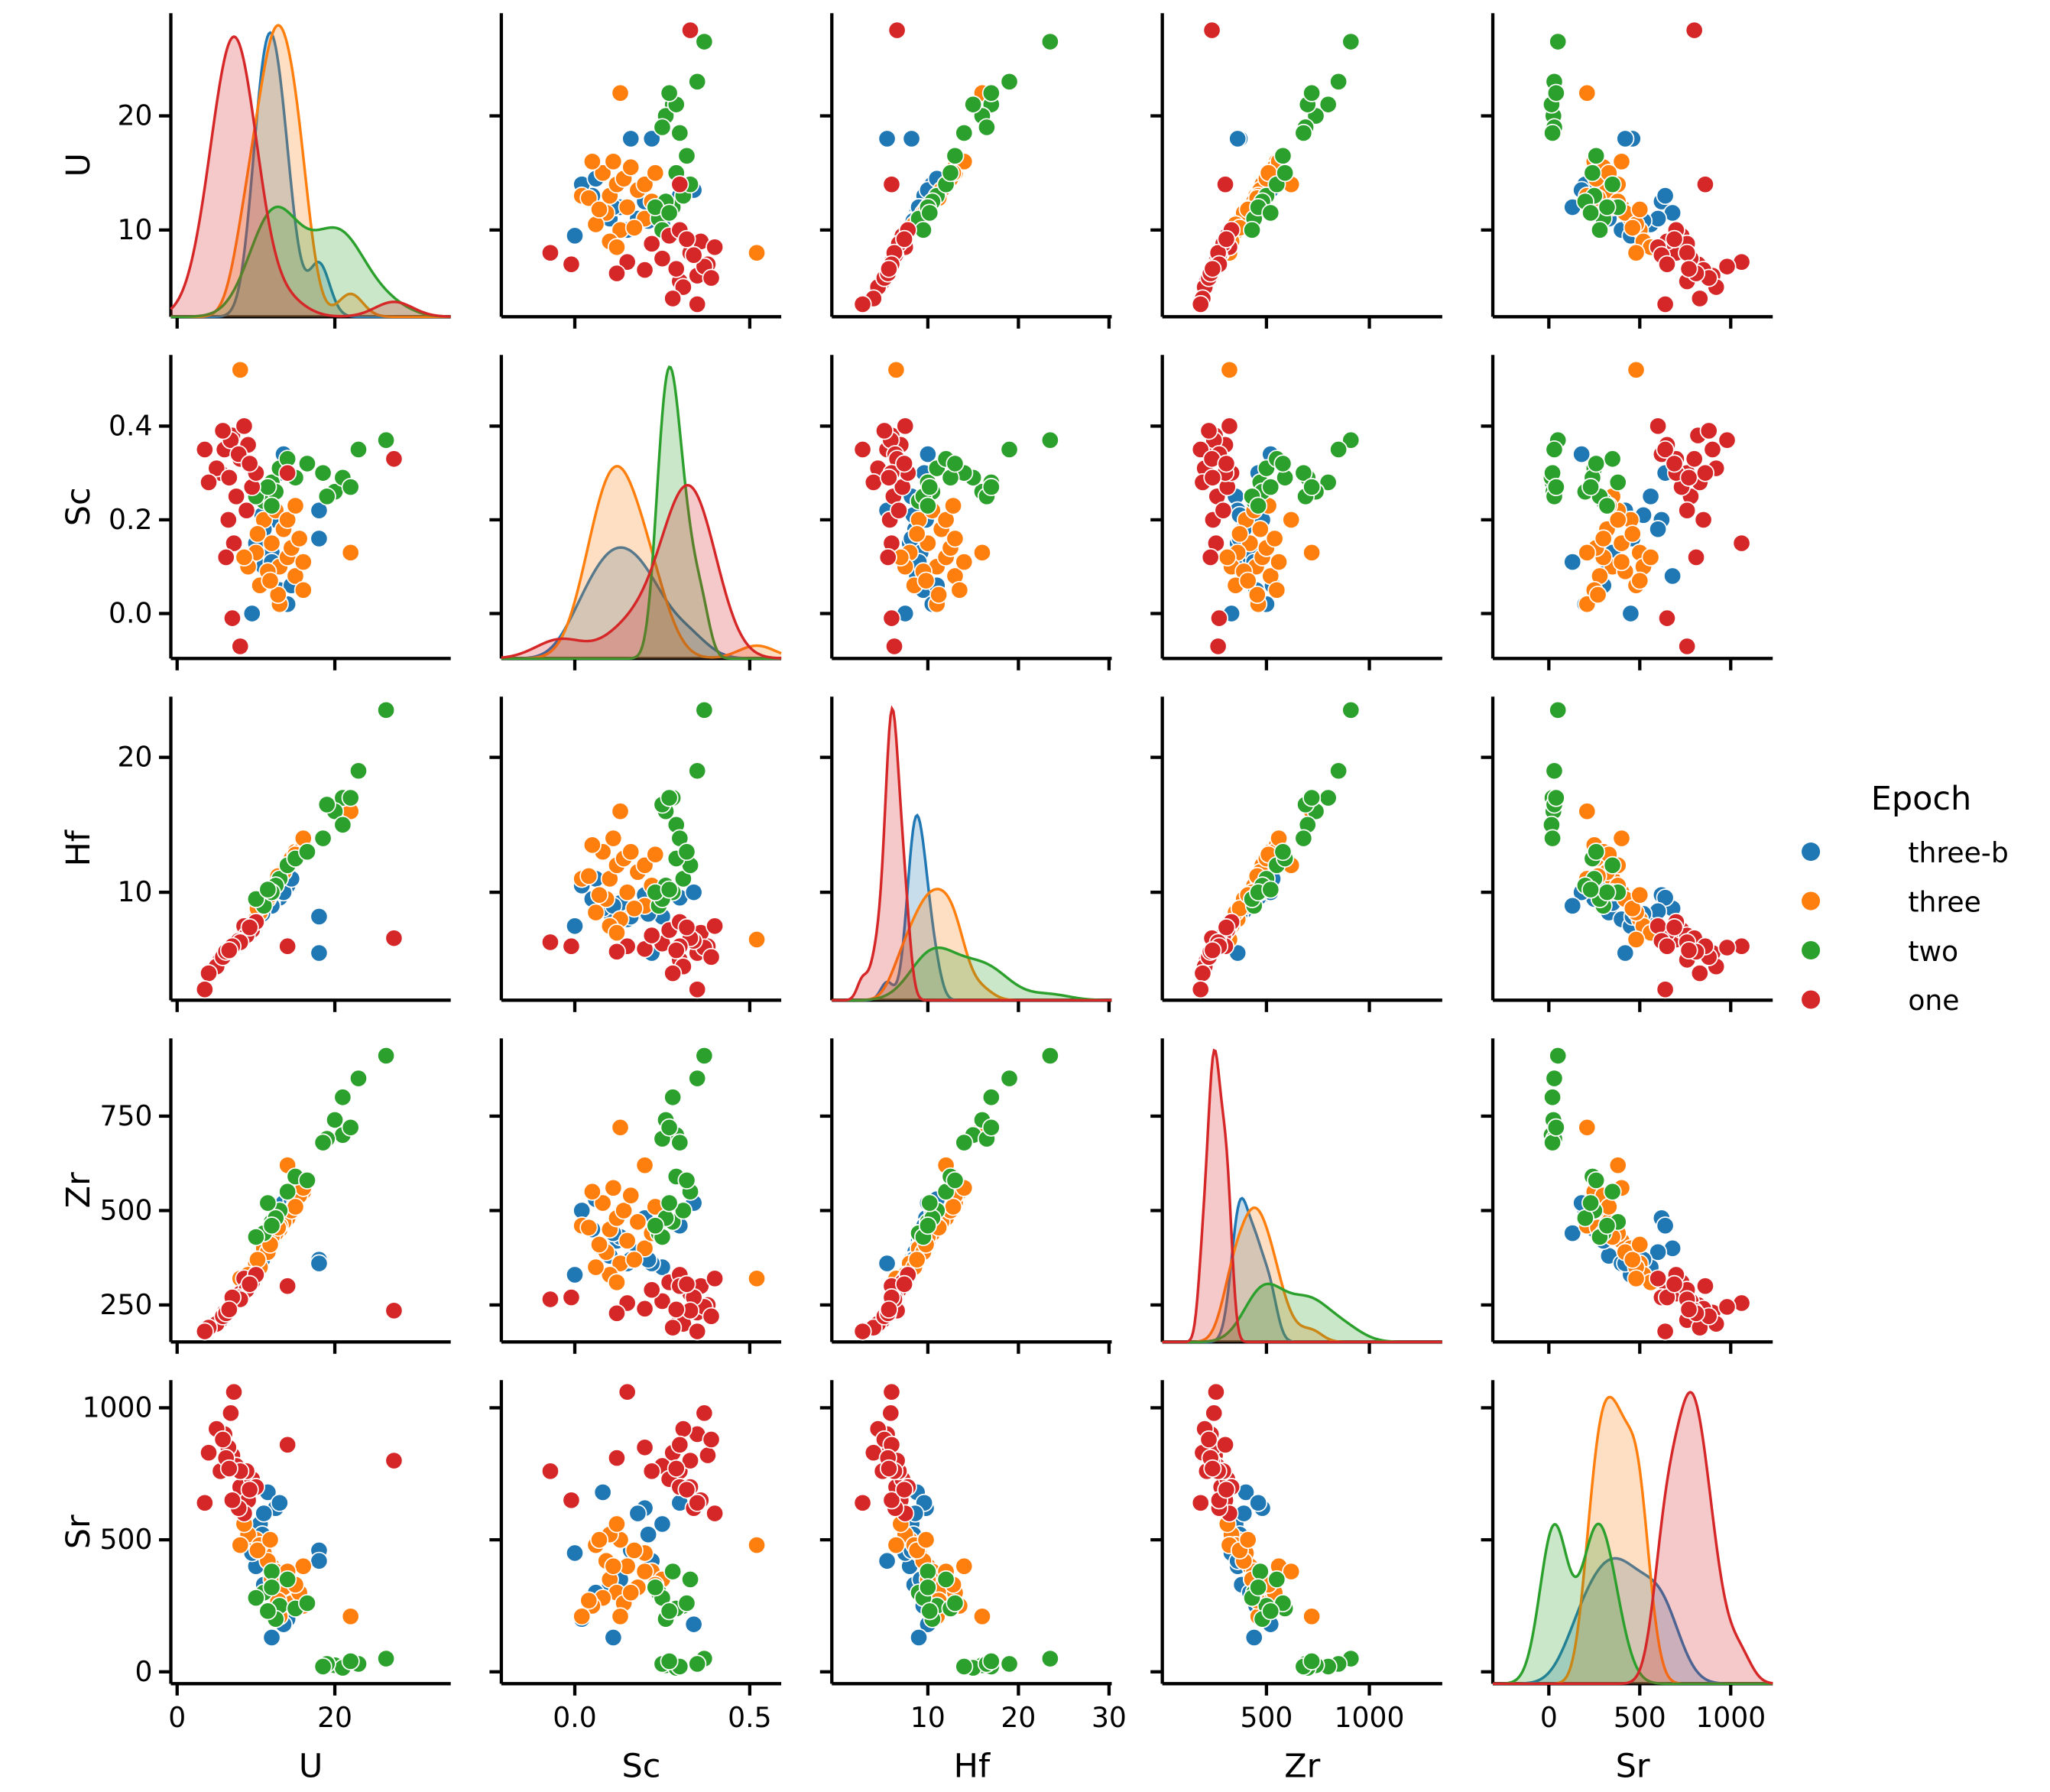 The image size is (2050, 1792). I want to click on kde-line, so click(641, 513).